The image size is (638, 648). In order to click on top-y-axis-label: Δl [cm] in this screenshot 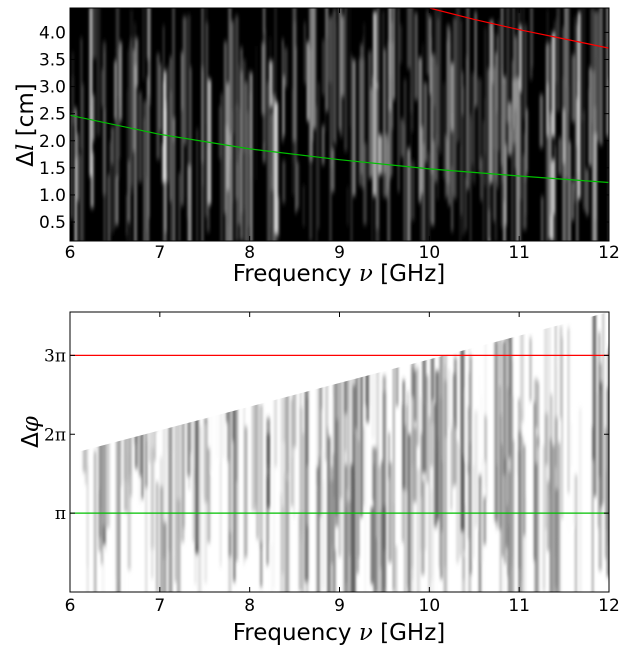, I will do `click(26, 124)`.